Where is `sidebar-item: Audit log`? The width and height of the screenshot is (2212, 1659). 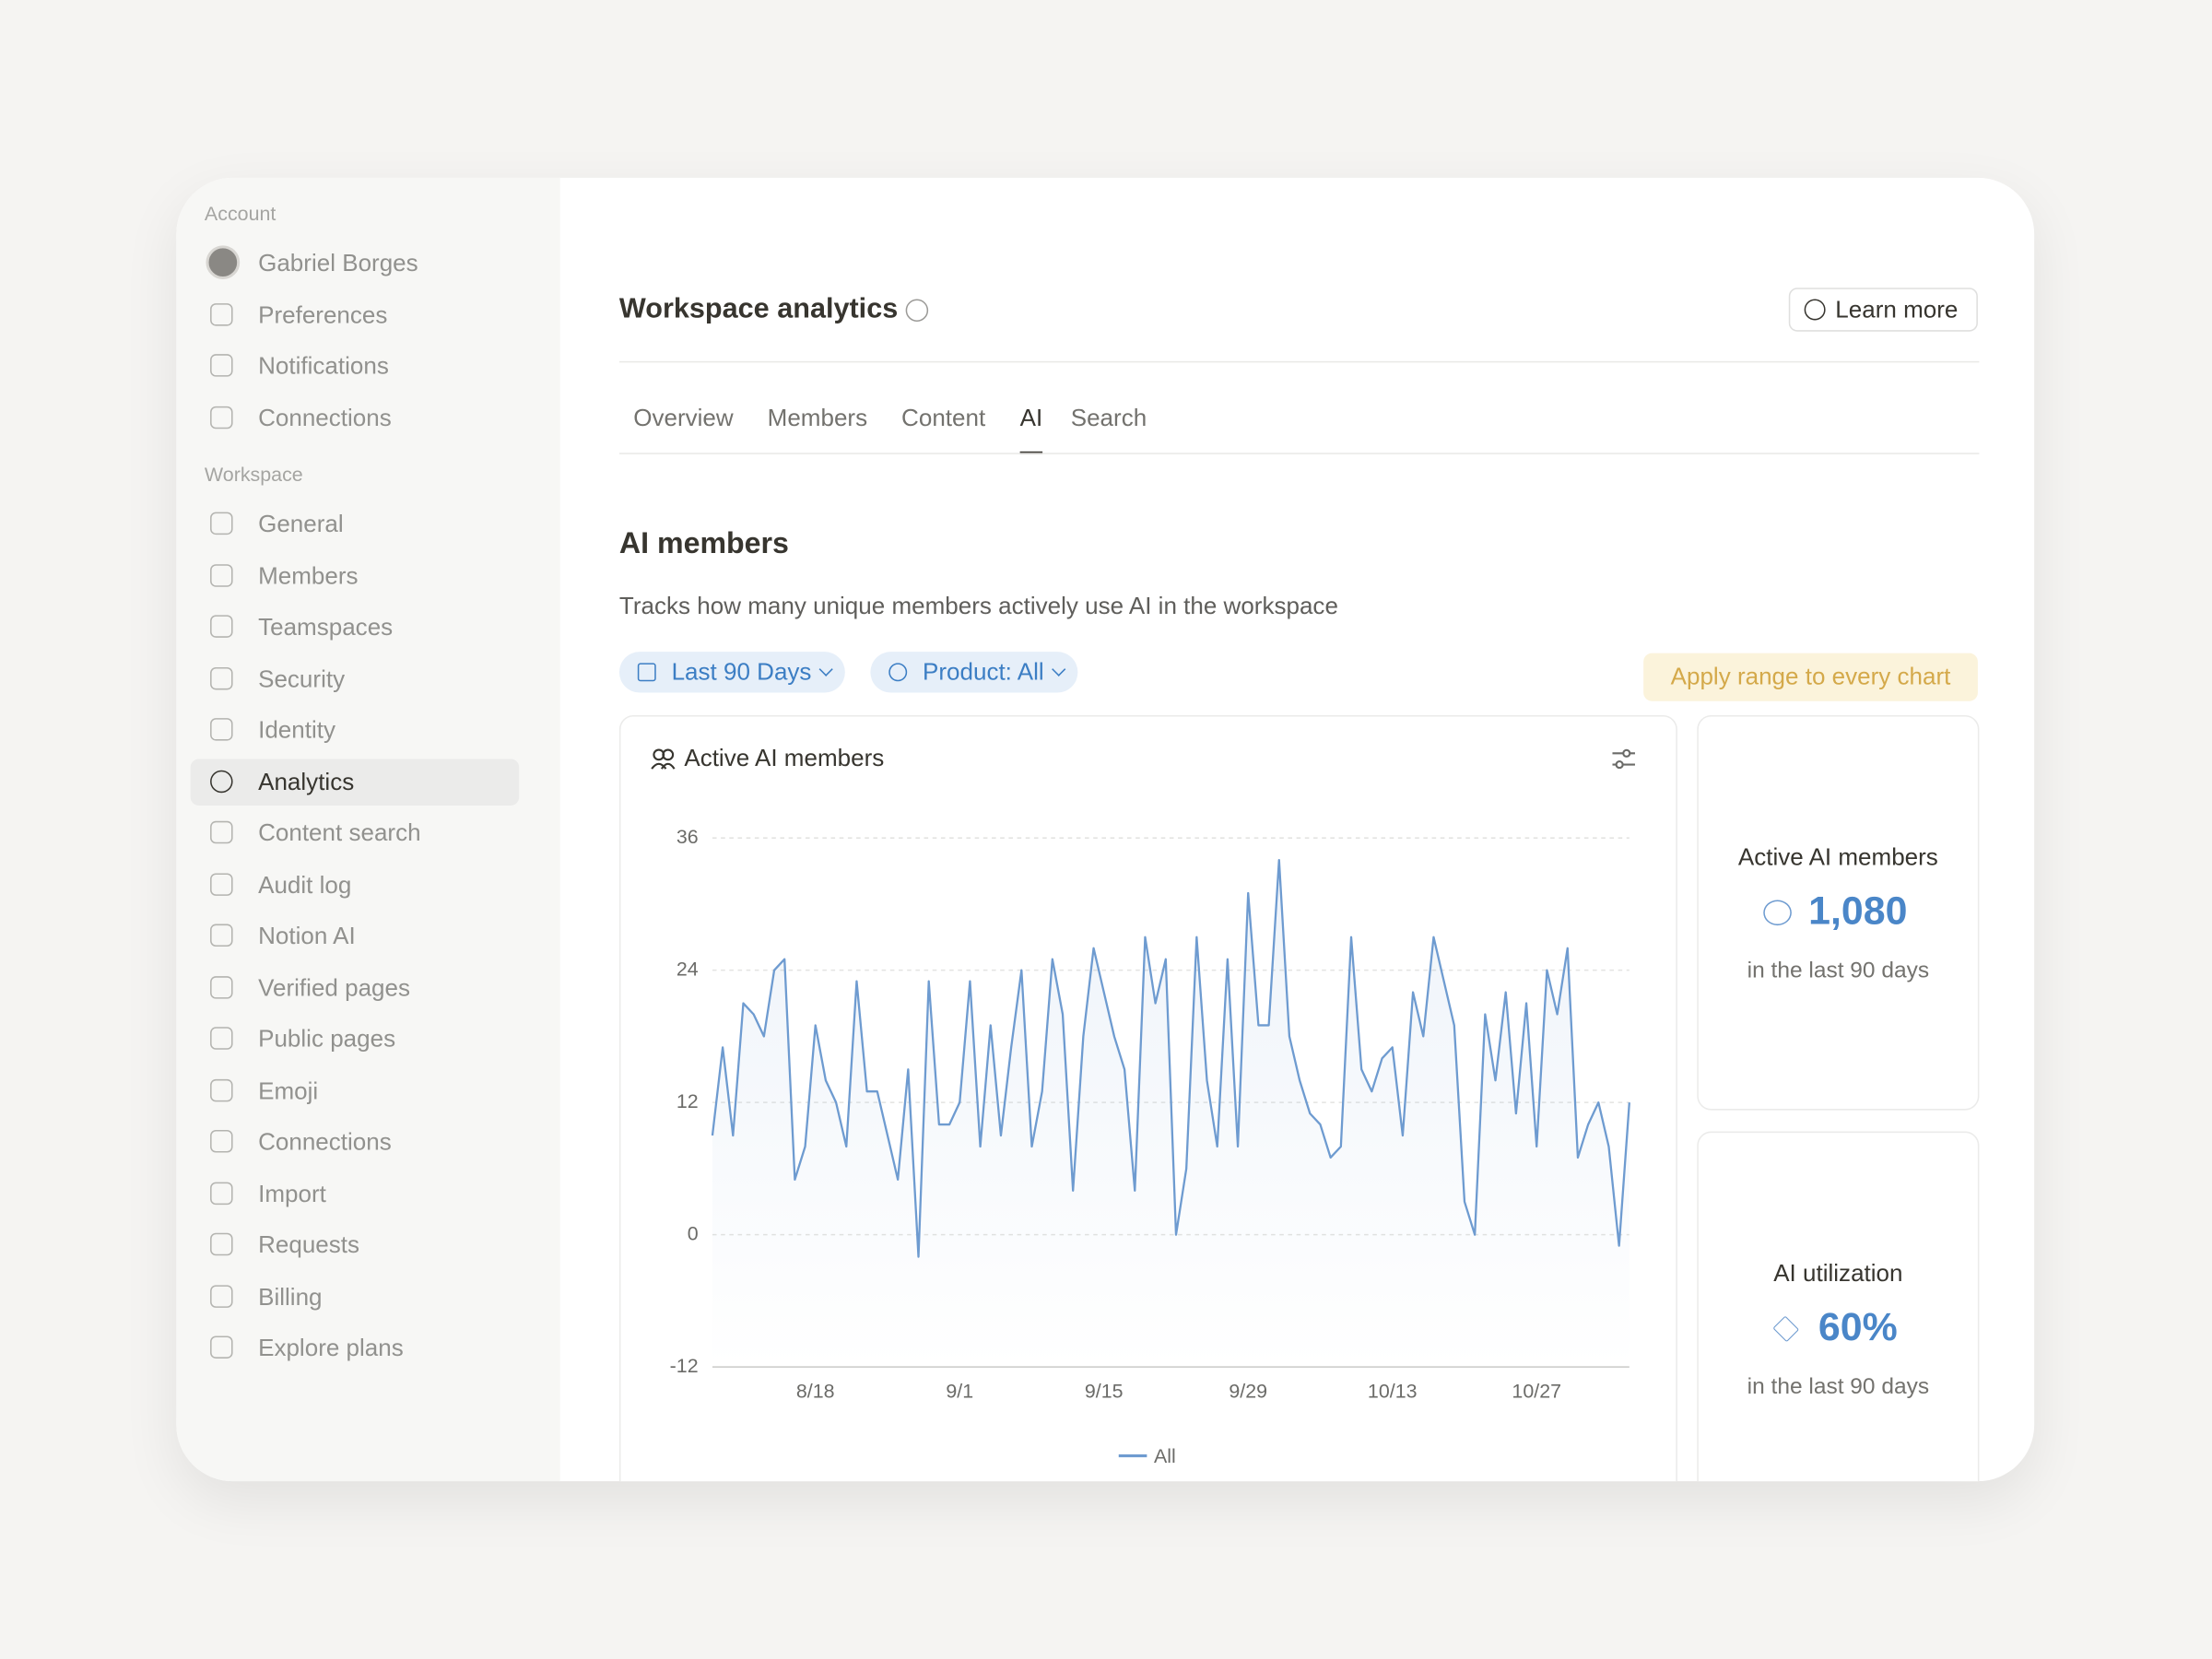 sidebar-item: Audit log is located at coordinates (355, 884).